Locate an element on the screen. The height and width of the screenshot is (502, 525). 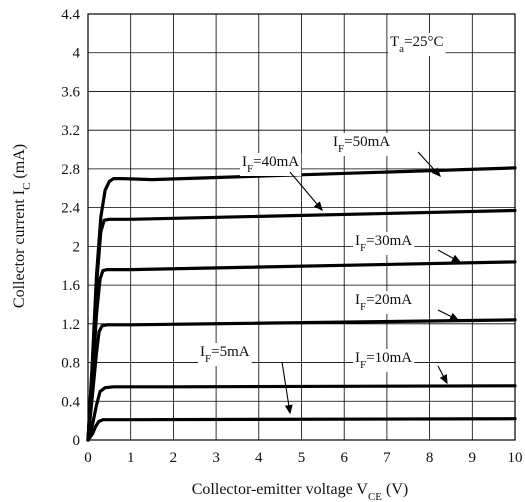
x-tick-label: 10 is located at coordinates (515, 458).